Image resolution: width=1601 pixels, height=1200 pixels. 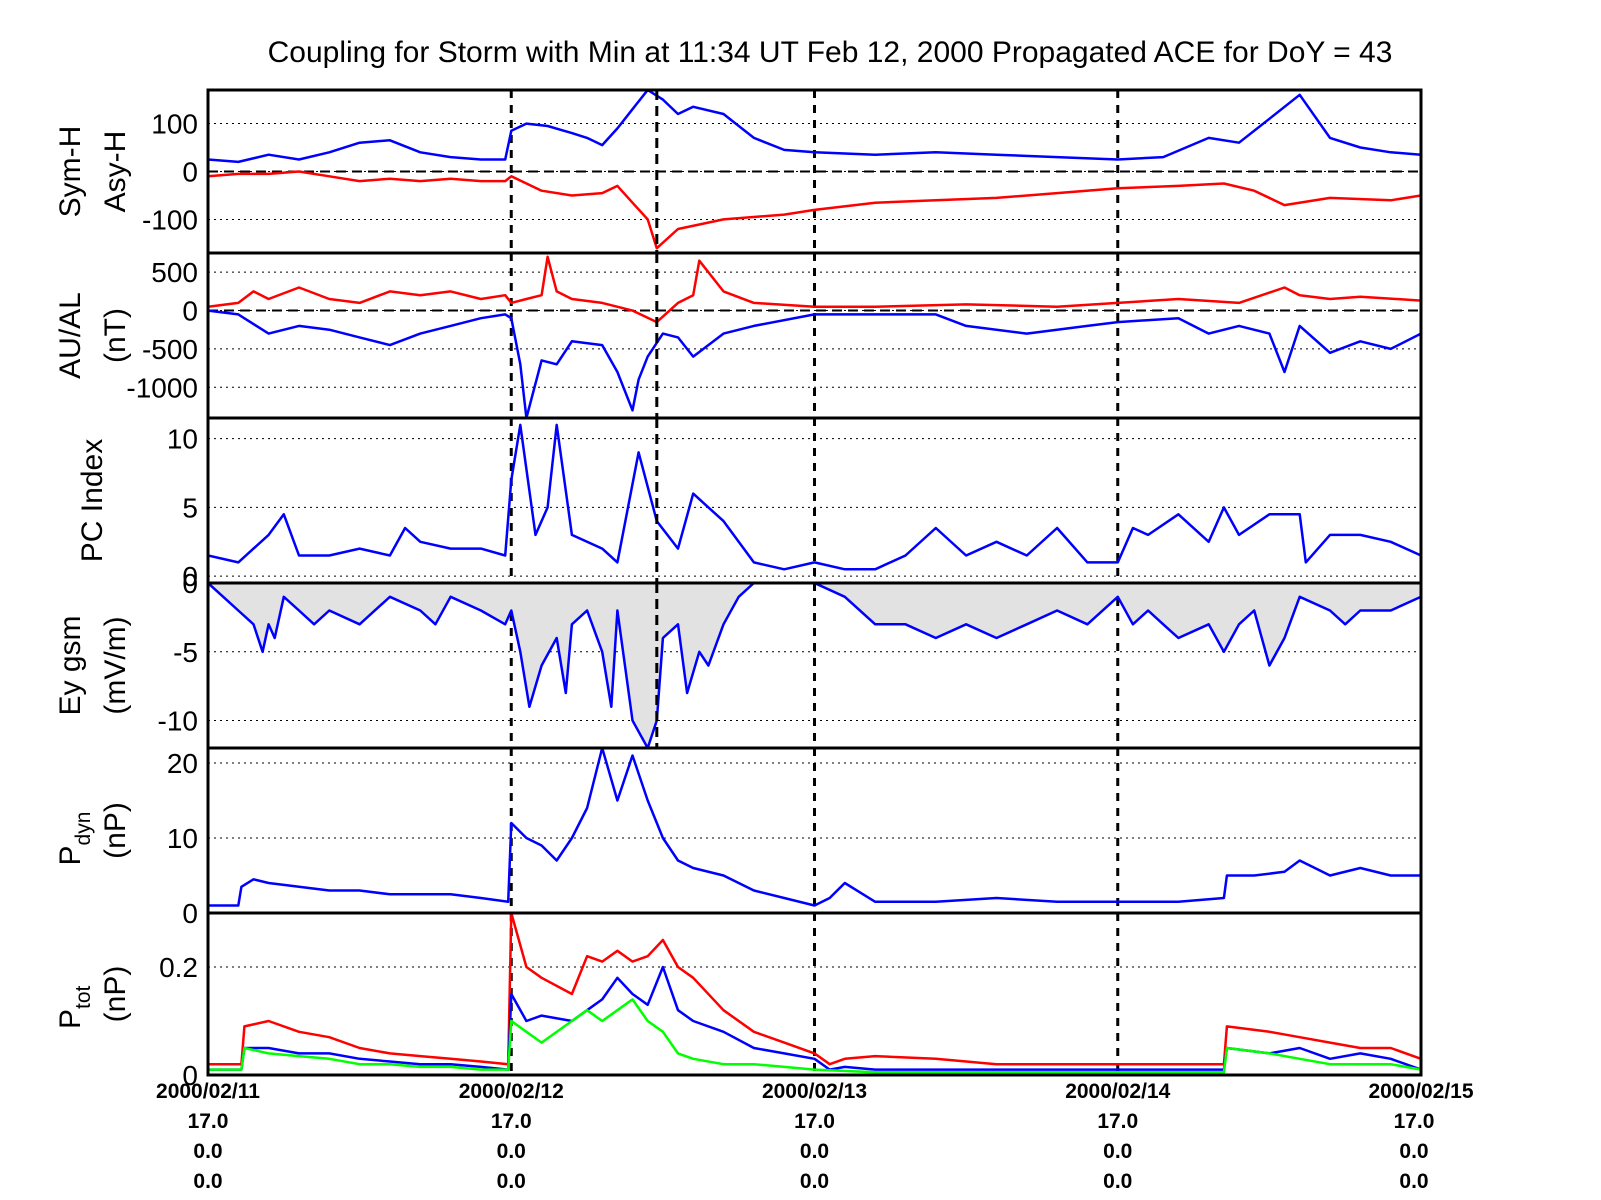 I want to click on x-tick-date: 2000/02/12, so click(x=511, y=1091).